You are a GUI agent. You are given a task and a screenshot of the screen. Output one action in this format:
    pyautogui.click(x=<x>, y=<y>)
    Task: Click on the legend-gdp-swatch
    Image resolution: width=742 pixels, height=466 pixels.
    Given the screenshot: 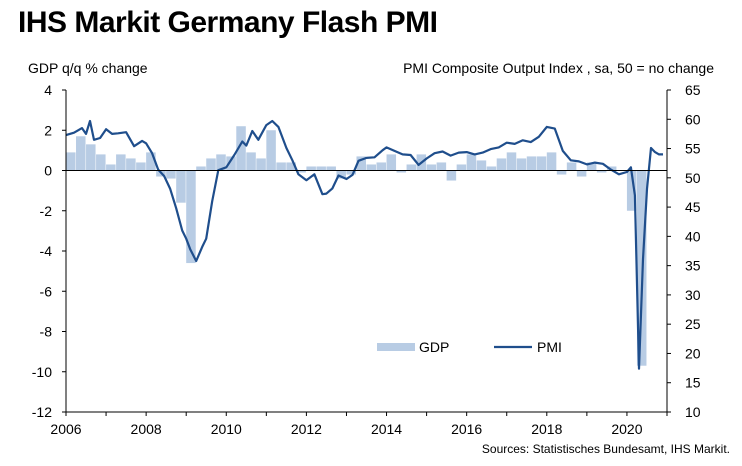 What is the action you would take?
    pyautogui.click(x=396, y=347)
    